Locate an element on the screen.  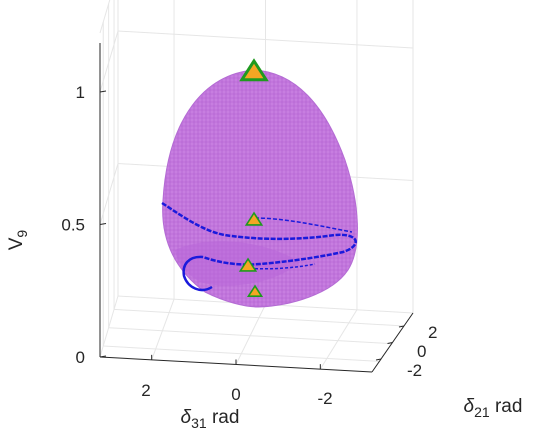
y-axis-unit: rad is located at coordinates (506, 406).